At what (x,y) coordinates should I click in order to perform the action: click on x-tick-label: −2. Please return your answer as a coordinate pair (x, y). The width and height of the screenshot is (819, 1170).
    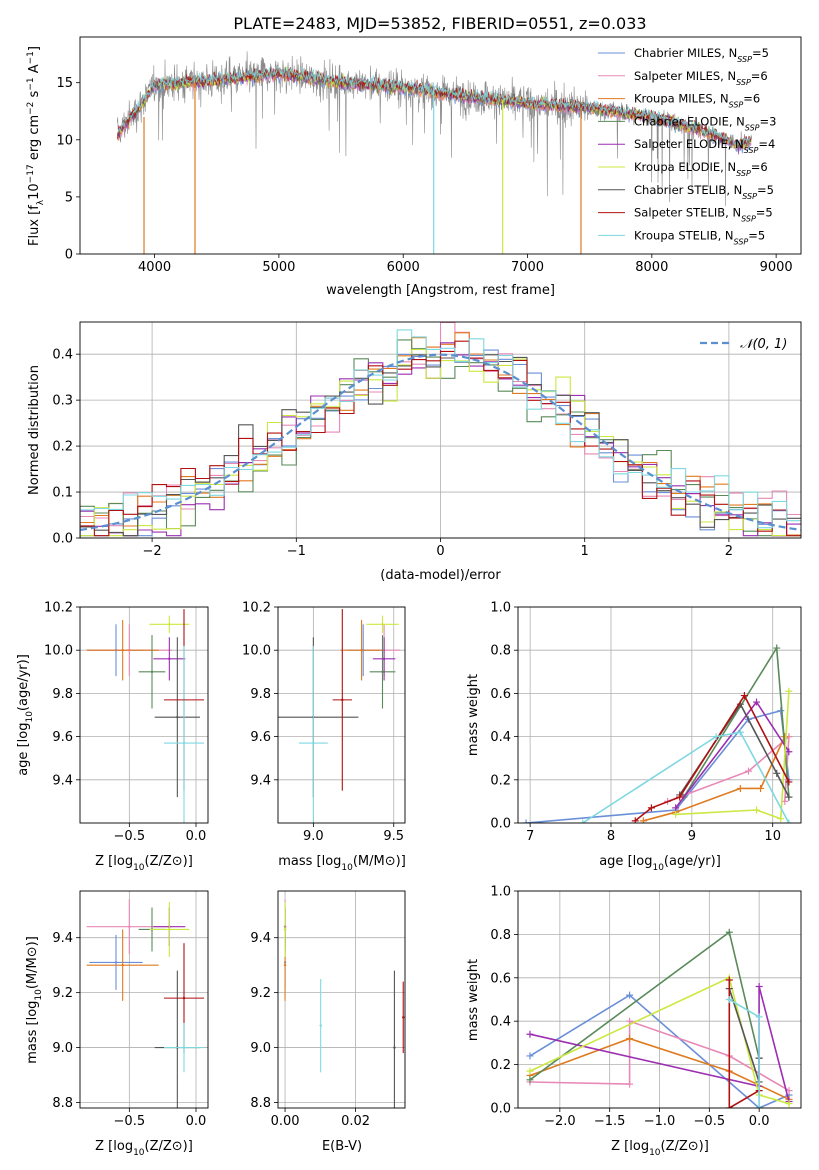
    Looking at the image, I should click on (152, 551).